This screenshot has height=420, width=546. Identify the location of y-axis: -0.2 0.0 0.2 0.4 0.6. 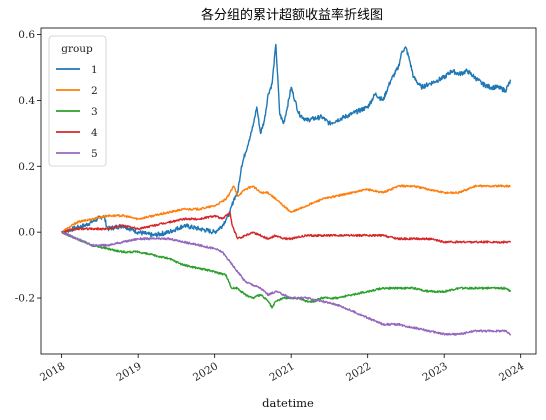
(28, 167).